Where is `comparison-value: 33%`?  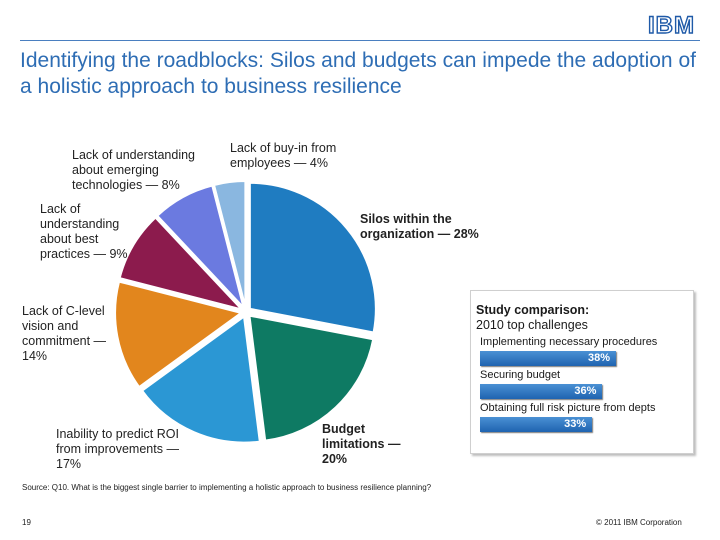
comparison-value: 33% is located at coordinates (575, 424).